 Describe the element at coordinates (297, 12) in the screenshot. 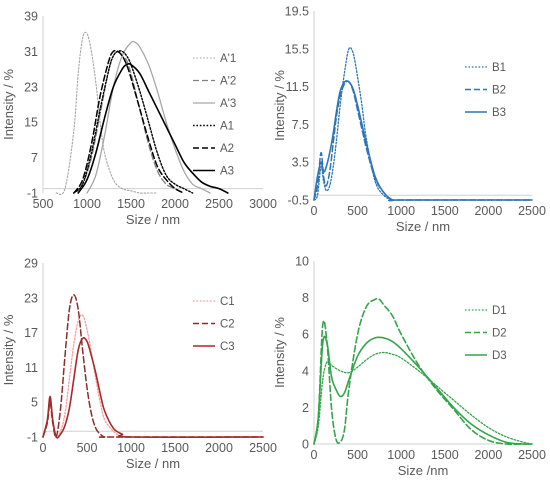

I see `y-tick-label: 19.5` at that location.